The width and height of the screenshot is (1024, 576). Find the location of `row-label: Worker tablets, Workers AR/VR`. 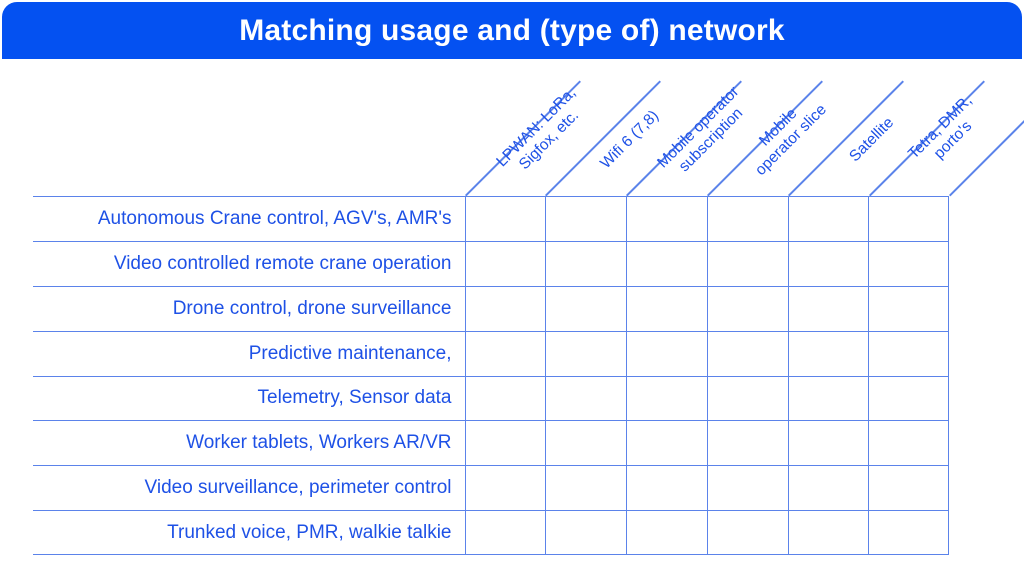

row-label: Worker tablets, Workers AR/VR is located at coordinates (249, 442).